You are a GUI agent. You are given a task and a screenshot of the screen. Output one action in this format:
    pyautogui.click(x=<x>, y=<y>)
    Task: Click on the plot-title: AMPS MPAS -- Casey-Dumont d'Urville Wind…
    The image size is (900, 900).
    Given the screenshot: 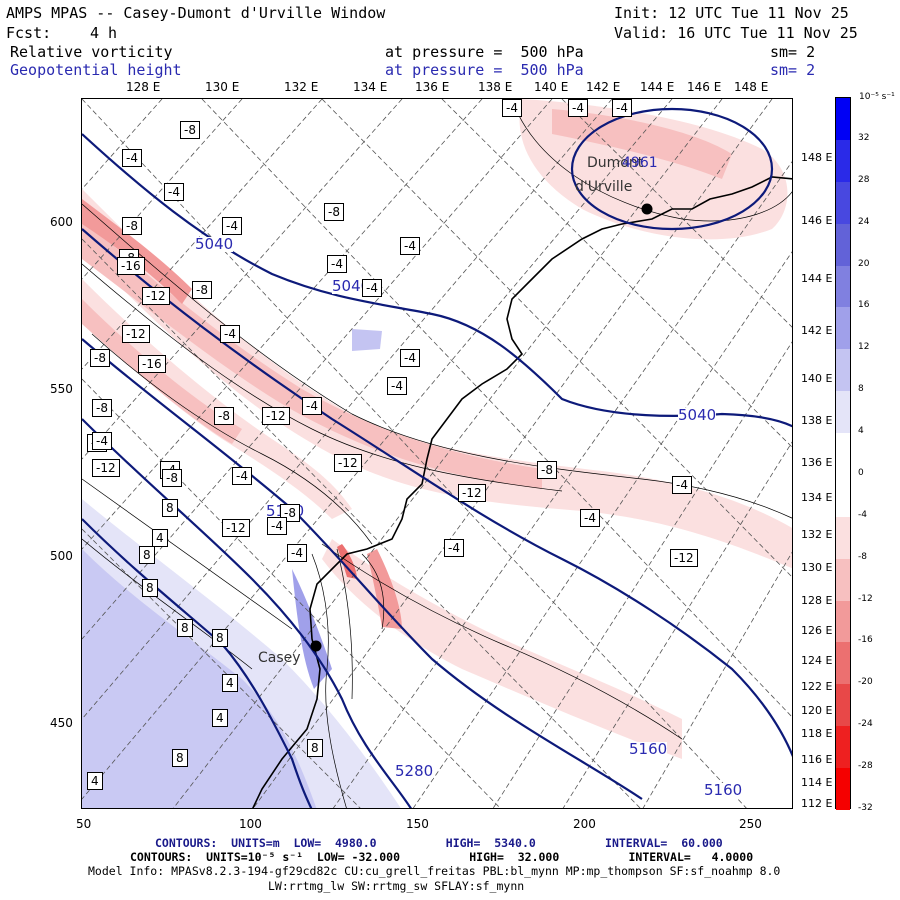 What is the action you would take?
    pyautogui.click(x=196, y=13)
    